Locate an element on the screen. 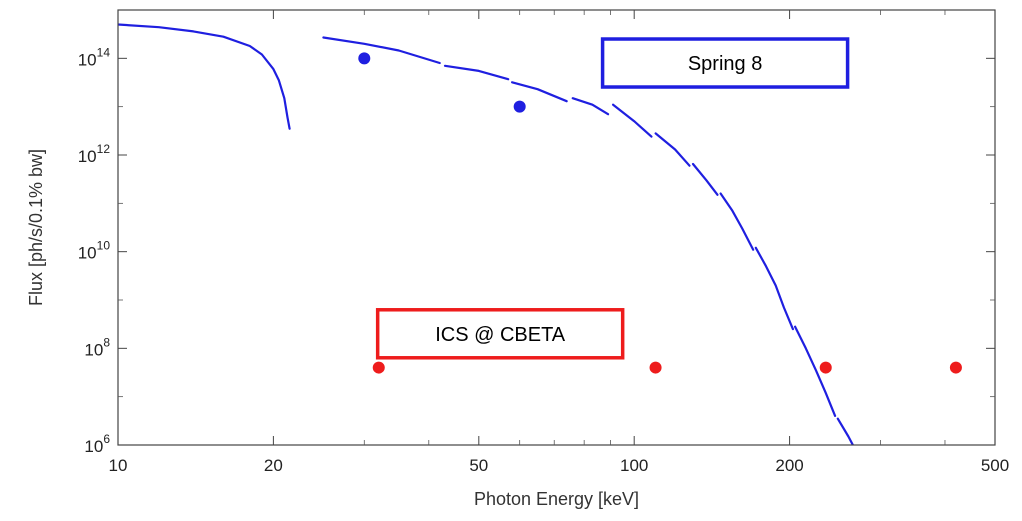 The width and height of the screenshot is (1022, 521). y-tick-label: 10⁶ is located at coordinates (97, 444).